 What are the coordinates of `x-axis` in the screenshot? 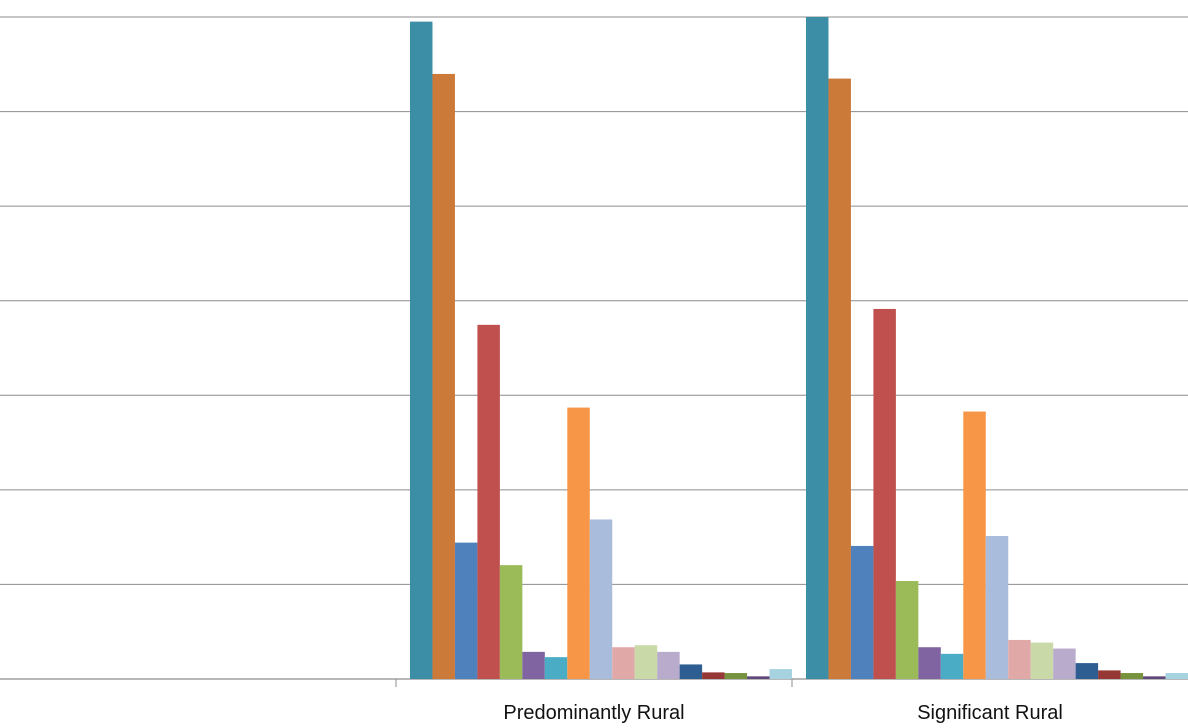 It's located at (594, 683).